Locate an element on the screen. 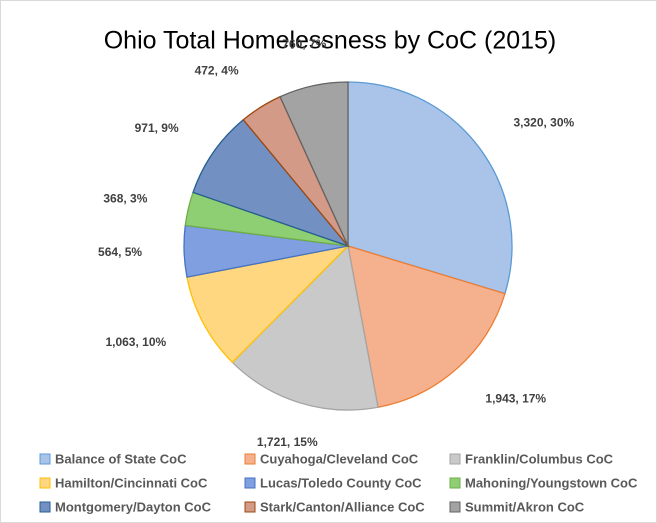 The width and height of the screenshot is (657, 523). data-label: 1,063, 10% is located at coordinates (135, 342).